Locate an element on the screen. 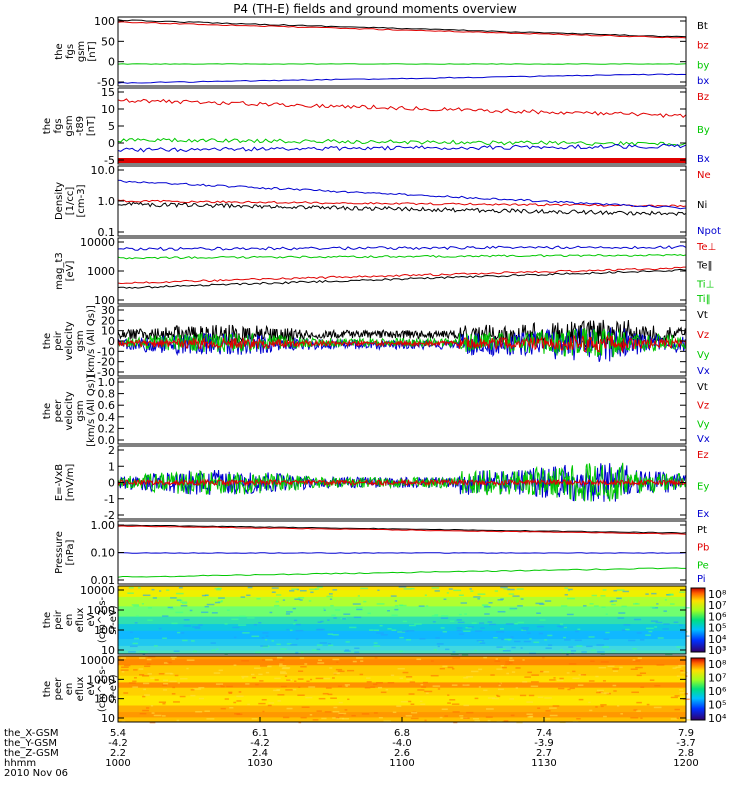  series-line-pi is located at coordinates (402, 553).